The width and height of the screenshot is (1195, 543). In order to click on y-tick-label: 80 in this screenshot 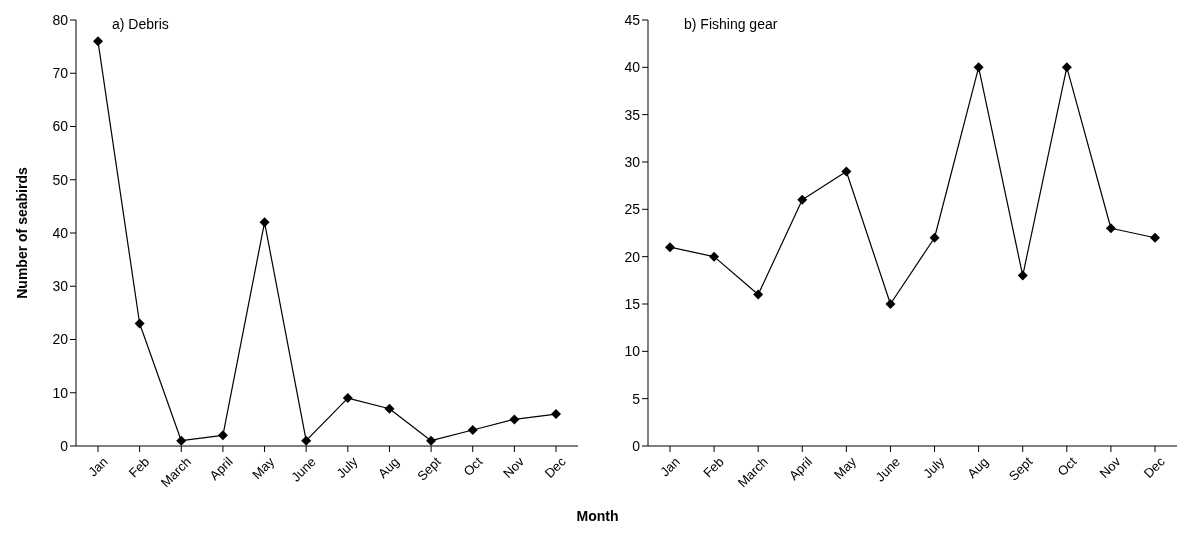, I will do `click(60, 19)`.